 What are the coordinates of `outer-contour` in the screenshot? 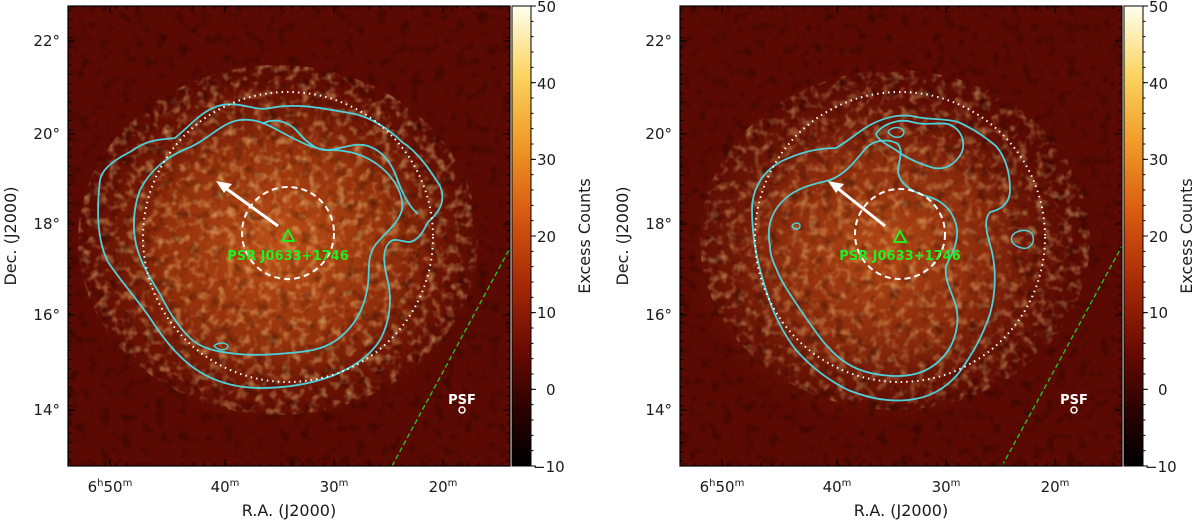 It's located at (881, 258).